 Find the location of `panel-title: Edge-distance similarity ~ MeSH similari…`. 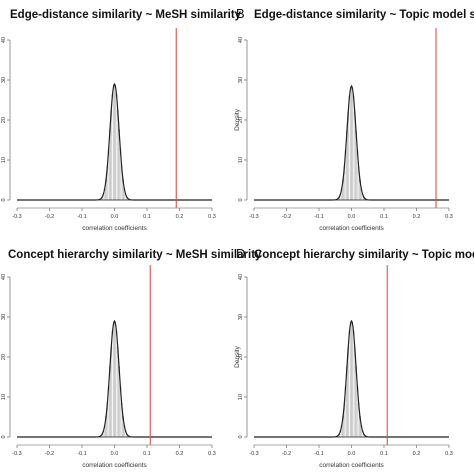

panel-title: Edge-distance similarity ~ MeSH similari… is located at coordinates (126, 15).